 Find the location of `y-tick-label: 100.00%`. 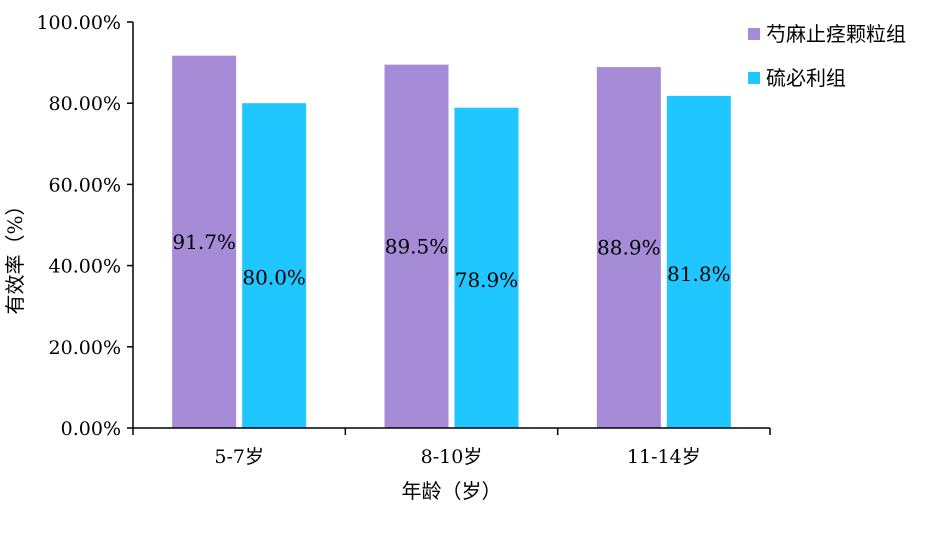

y-tick-label: 100.00% is located at coordinates (78, 23).